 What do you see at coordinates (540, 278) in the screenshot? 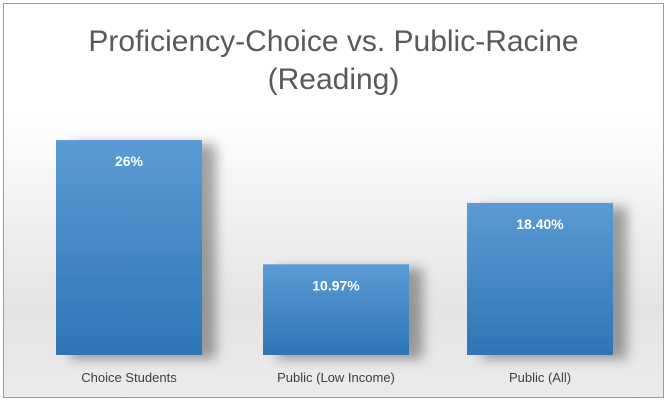
I see `bar-public-all` at bounding box center [540, 278].